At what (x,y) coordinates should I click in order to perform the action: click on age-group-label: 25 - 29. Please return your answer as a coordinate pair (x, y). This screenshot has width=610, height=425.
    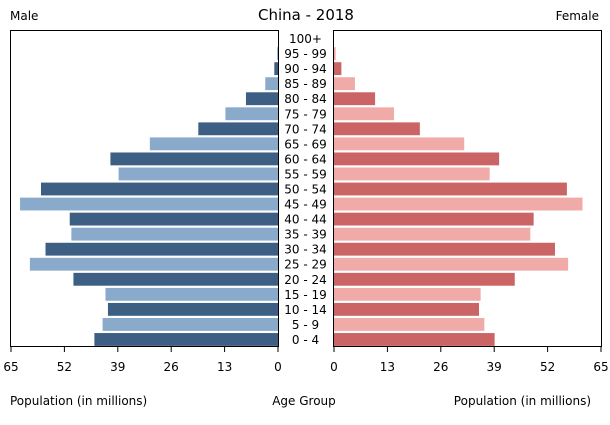
    Looking at the image, I should click on (305, 265).